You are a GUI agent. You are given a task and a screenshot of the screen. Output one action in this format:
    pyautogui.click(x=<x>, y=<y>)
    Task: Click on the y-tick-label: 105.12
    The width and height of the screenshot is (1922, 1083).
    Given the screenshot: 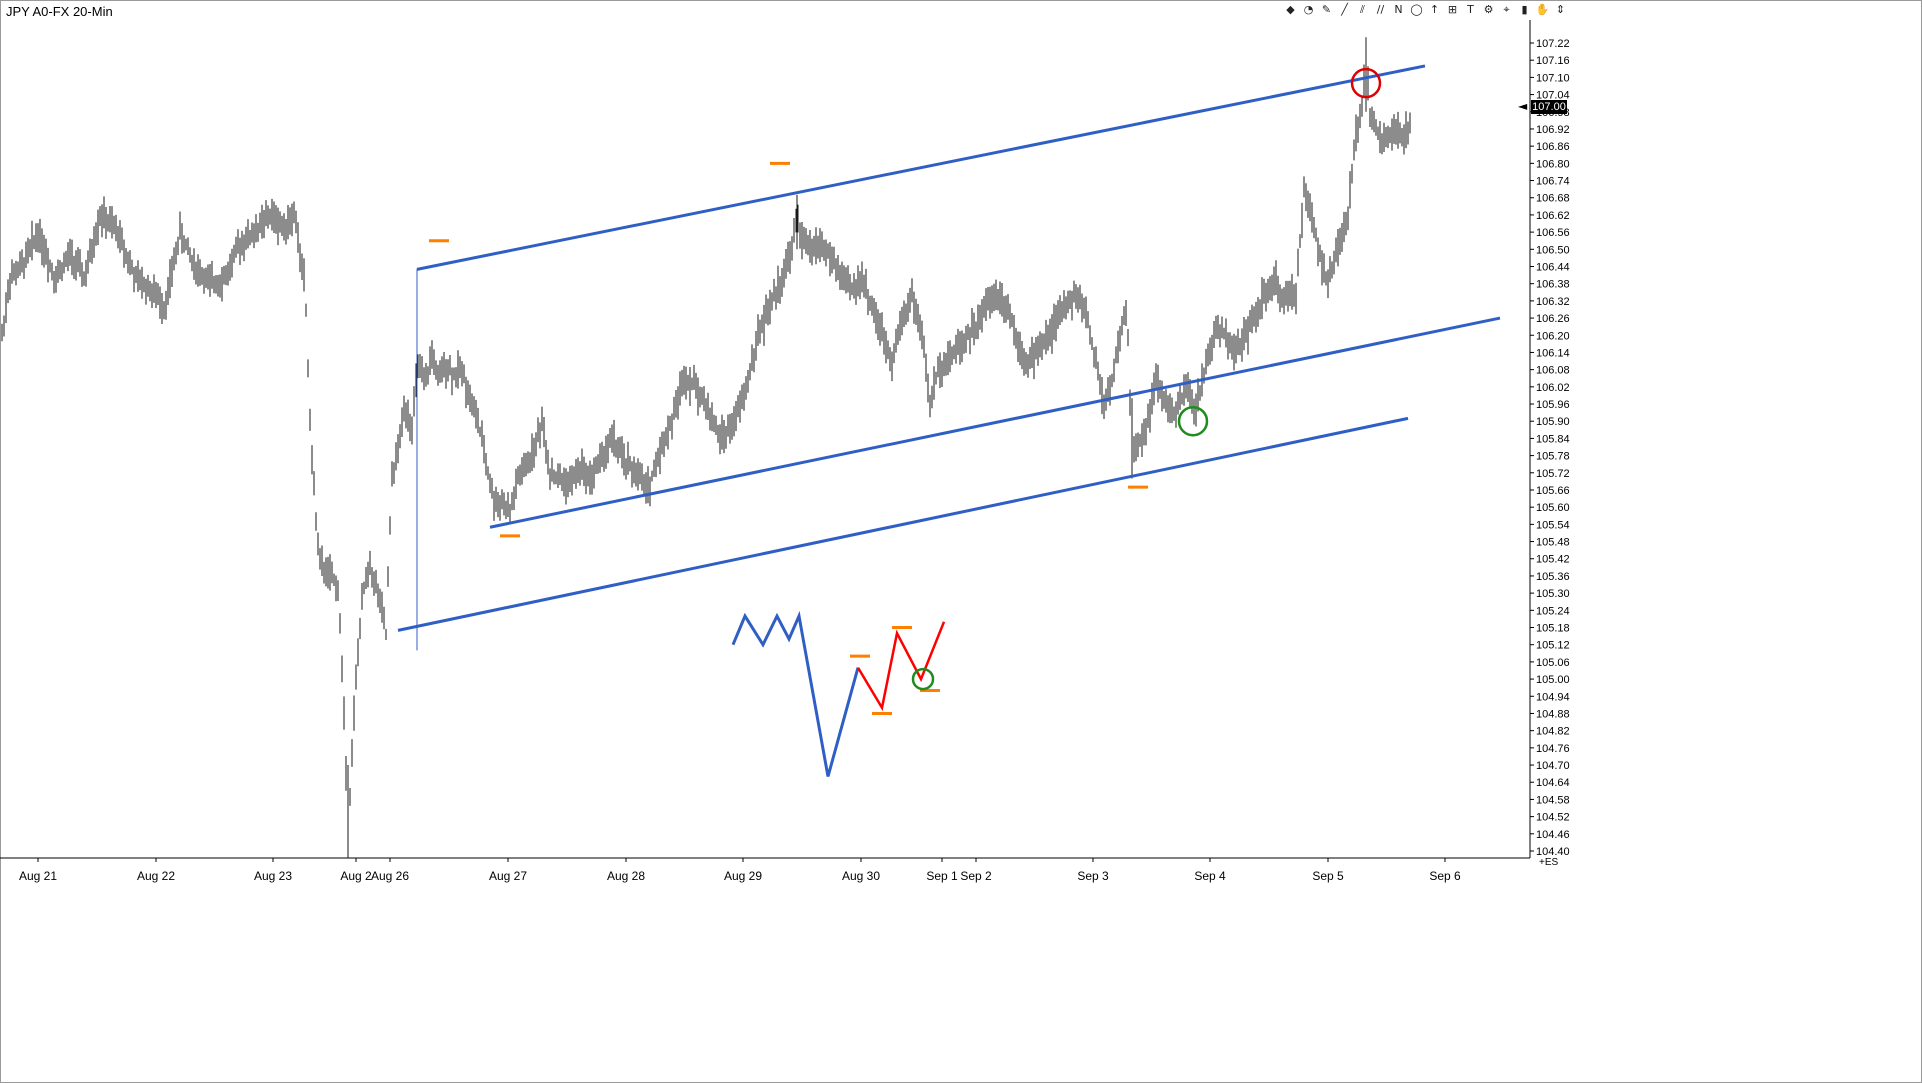 What is the action you would take?
    pyautogui.click(x=1553, y=646)
    